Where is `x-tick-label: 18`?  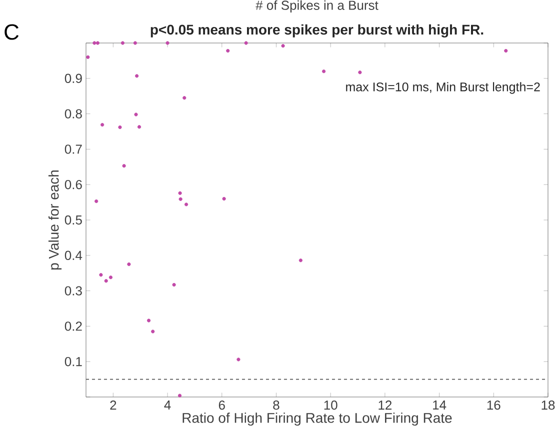 x-tick-label: 18 is located at coordinates (548, 405).